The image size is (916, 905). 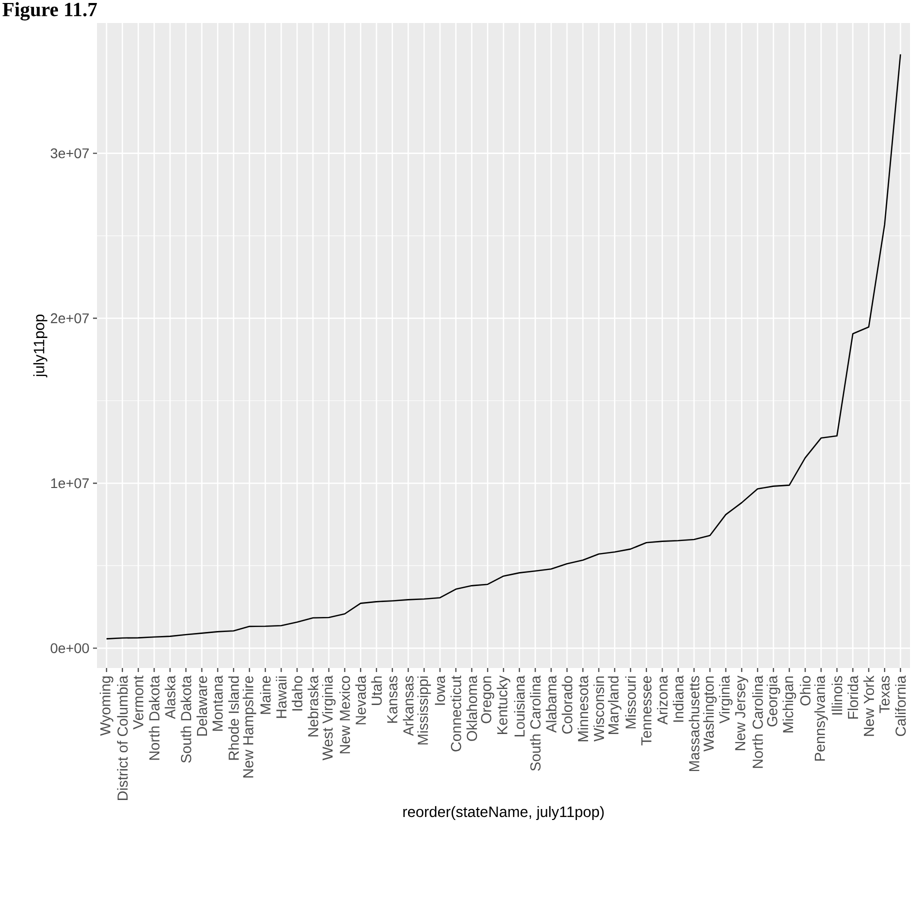 I want to click on chart-title: Figure 11.7, so click(x=49, y=11).